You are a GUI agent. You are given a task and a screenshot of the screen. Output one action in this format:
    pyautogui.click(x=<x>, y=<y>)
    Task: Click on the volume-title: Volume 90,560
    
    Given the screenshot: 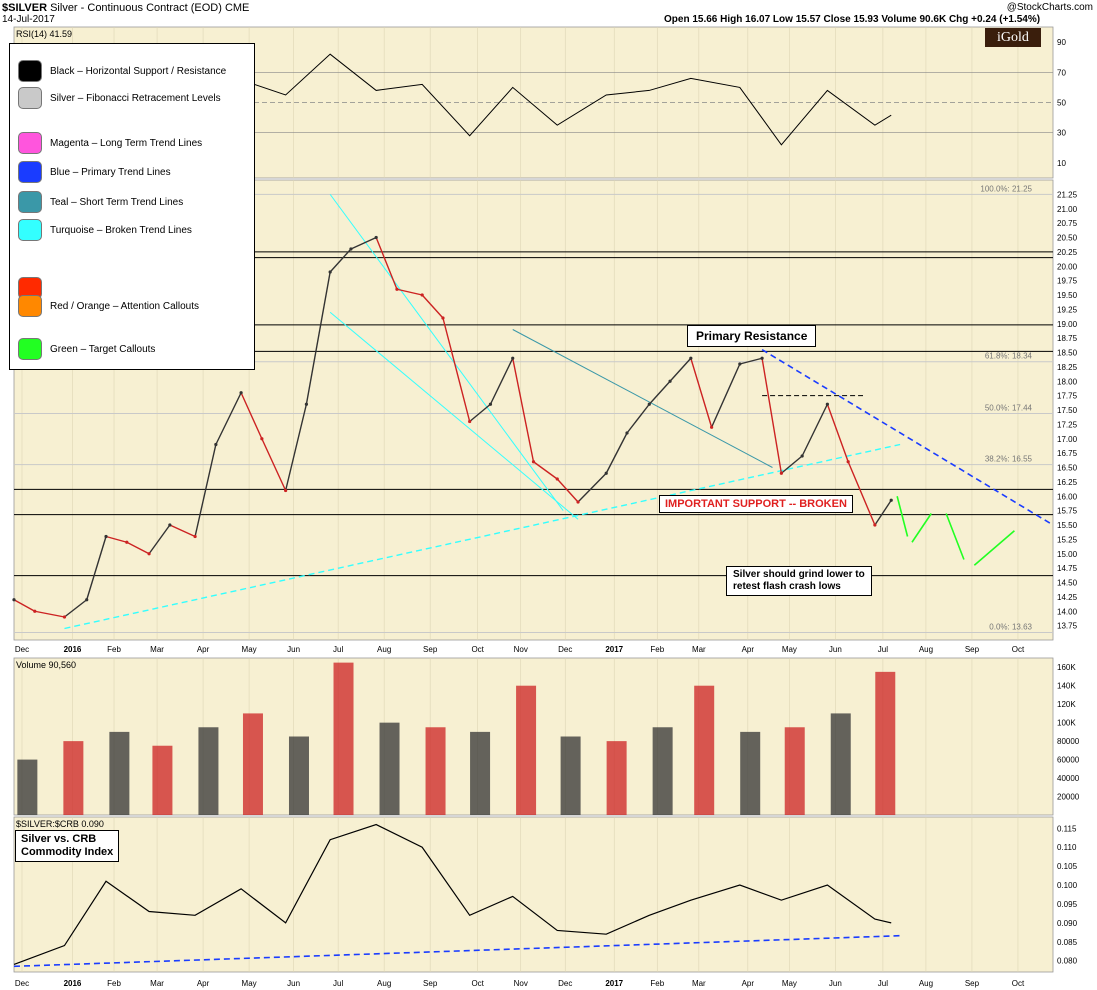 What is the action you would take?
    pyautogui.click(x=46, y=665)
    